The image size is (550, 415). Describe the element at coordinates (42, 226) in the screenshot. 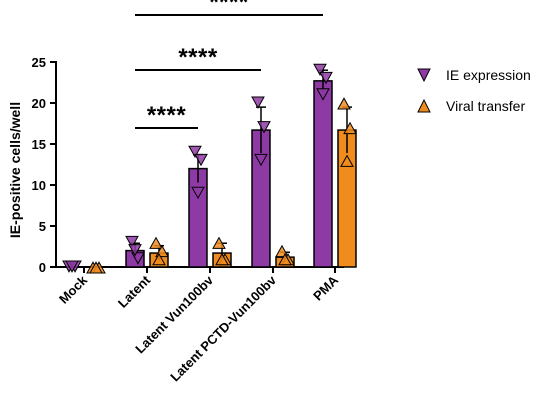

I see `y-tick-label: 5` at that location.